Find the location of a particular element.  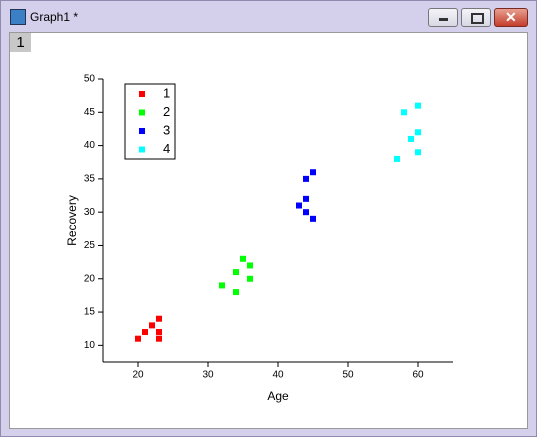

y-tick-label: 35 is located at coordinates (90, 179).